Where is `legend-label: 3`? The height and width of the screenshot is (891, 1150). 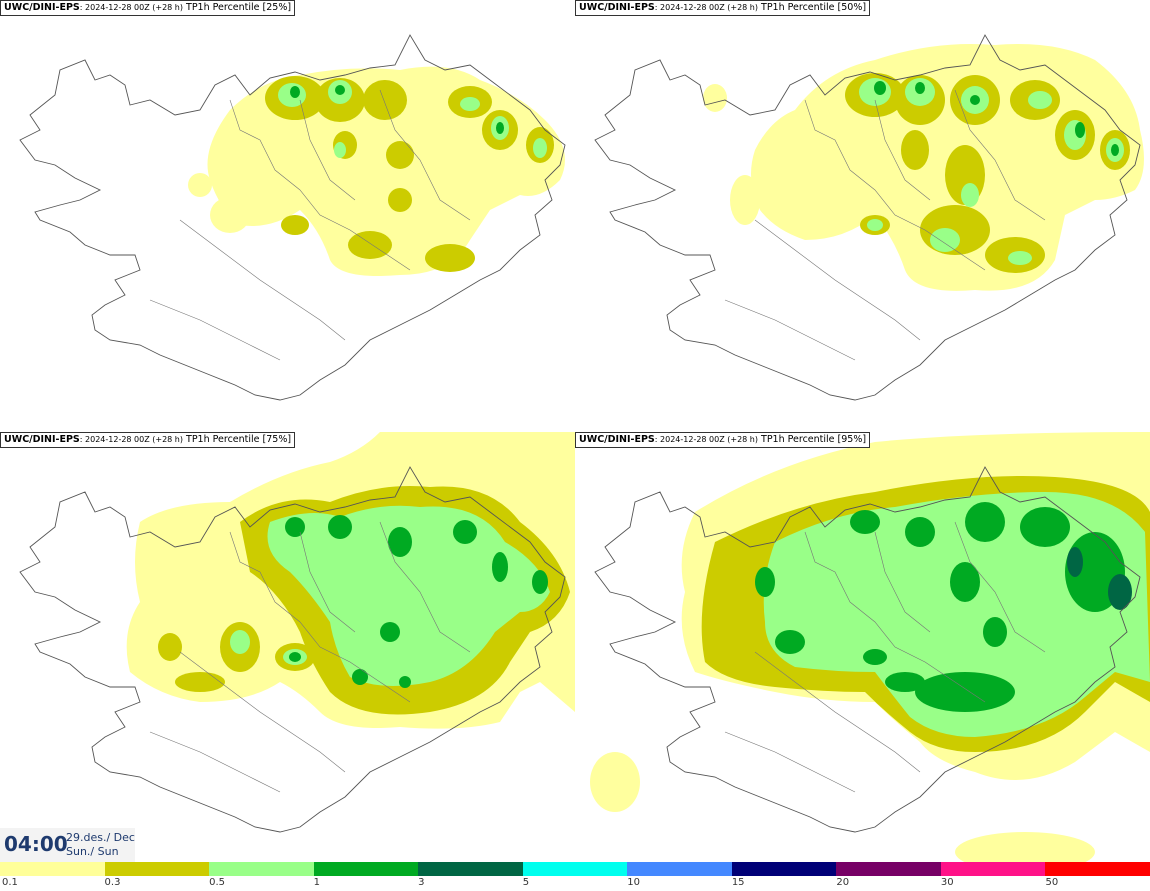 legend-label: 3 is located at coordinates (421, 882).